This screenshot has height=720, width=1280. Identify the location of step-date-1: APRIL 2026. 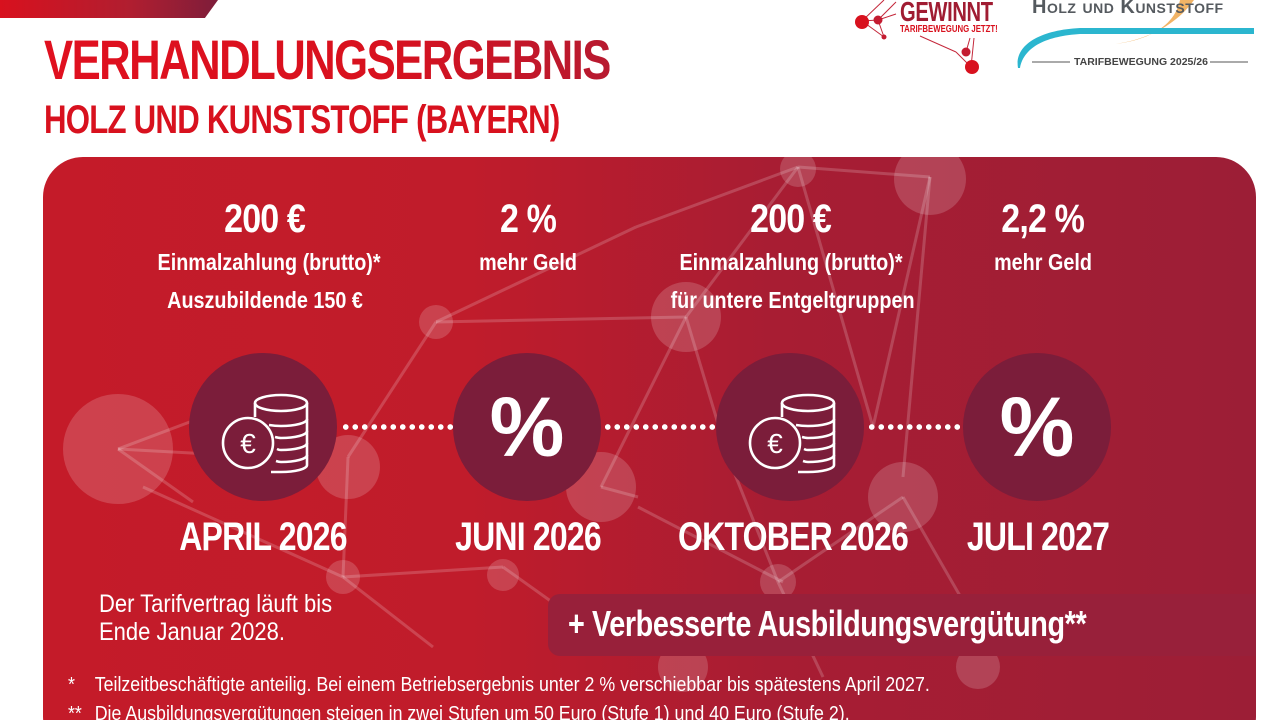
(263, 537).